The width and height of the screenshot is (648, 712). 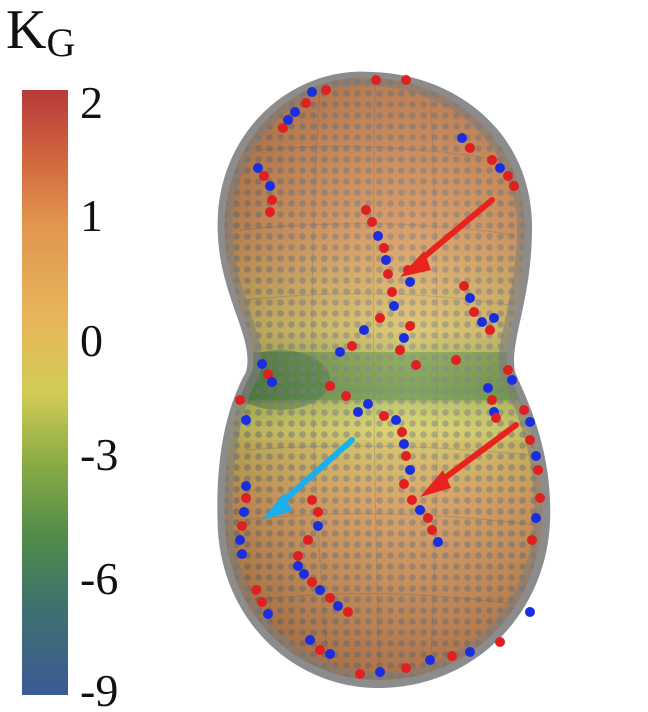 I want to click on colorbar-tick-minus6: -6, so click(x=99, y=578).